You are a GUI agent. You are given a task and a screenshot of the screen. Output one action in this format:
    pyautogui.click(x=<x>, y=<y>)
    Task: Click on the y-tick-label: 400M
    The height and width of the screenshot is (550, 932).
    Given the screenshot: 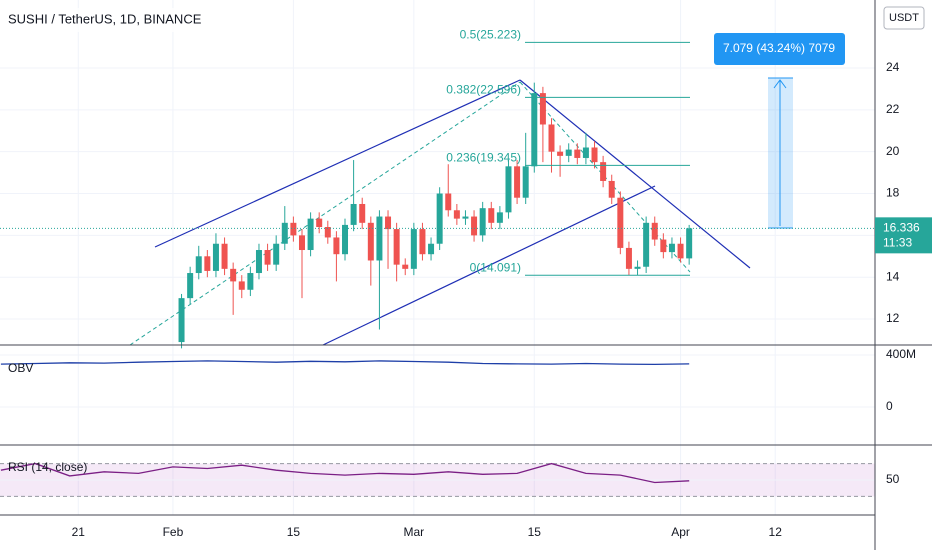 What is the action you would take?
    pyautogui.click(x=901, y=354)
    